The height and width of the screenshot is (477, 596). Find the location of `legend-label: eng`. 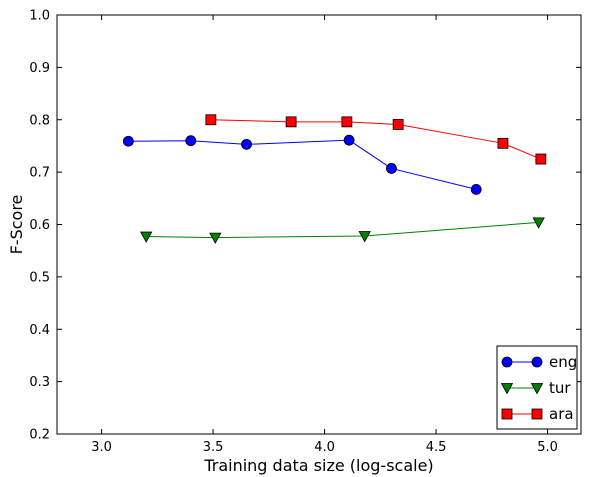

legend-label: eng is located at coordinates (563, 362).